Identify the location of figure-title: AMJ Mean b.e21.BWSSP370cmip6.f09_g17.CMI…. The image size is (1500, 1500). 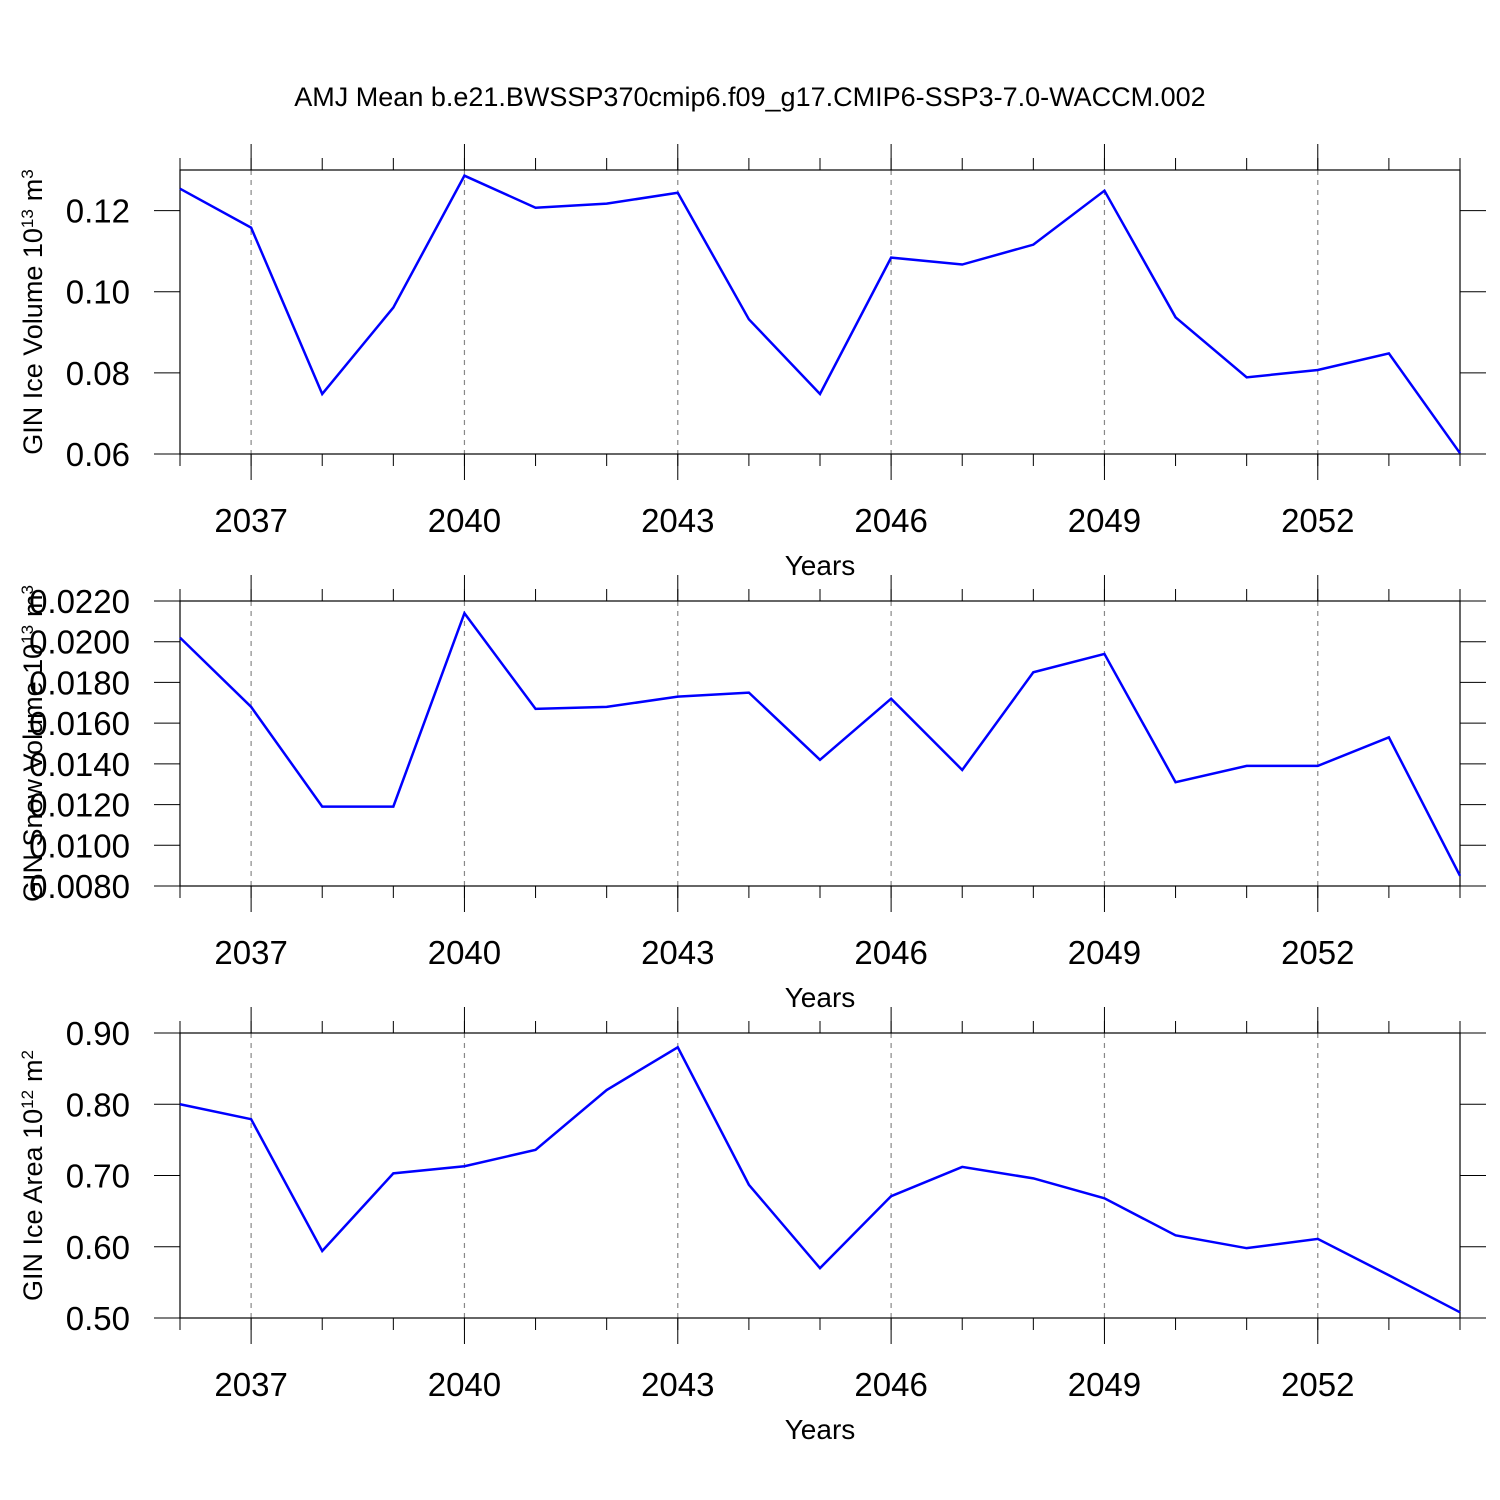
(749, 97).